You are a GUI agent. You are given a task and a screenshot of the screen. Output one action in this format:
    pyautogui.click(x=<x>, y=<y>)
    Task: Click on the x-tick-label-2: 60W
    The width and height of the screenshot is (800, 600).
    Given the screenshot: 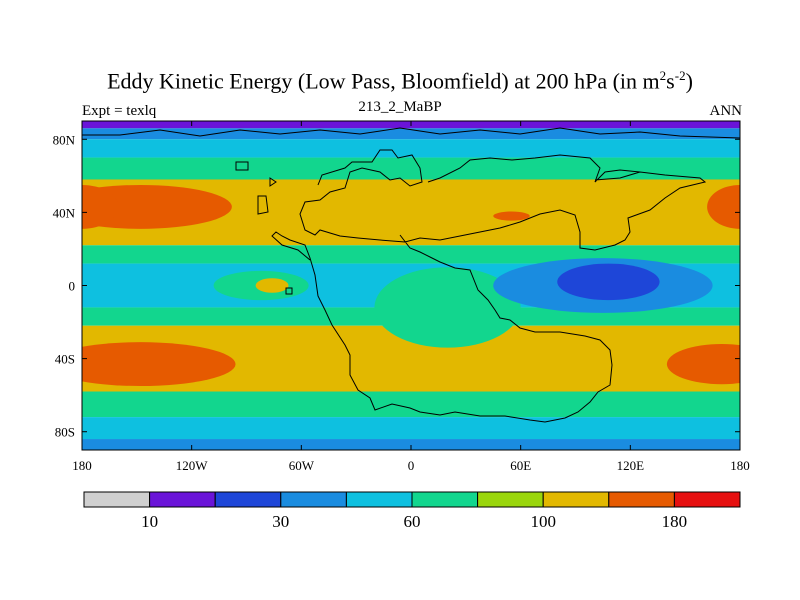 What is the action you would take?
    pyautogui.click(x=302, y=465)
    